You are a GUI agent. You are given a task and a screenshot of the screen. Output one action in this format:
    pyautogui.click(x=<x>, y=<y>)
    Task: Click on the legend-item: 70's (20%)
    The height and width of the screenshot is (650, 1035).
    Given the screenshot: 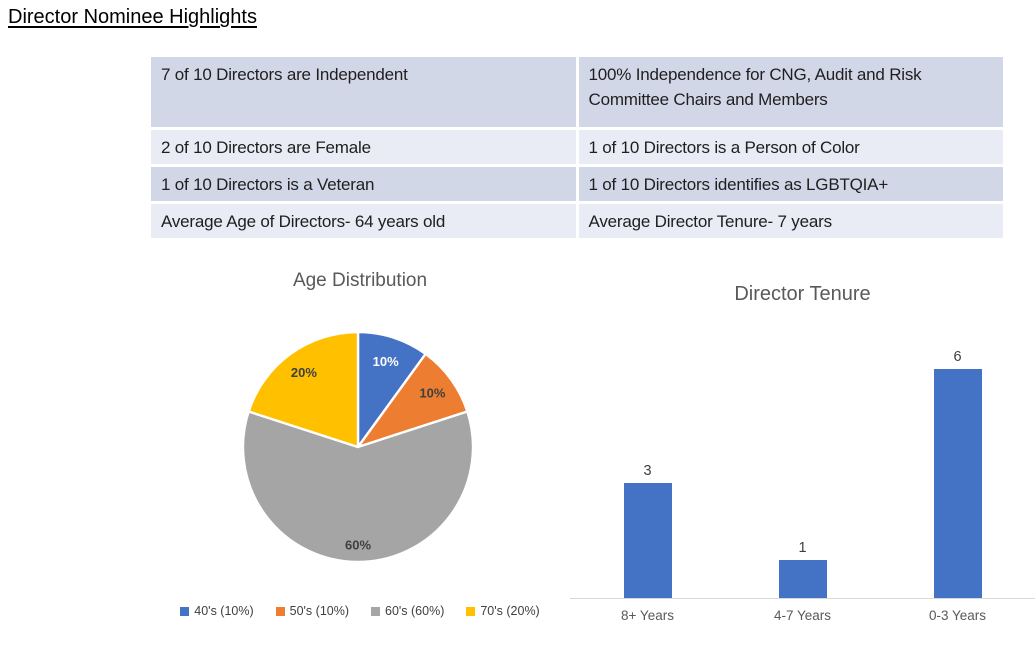 What is the action you would take?
    pyautogui.click(x=503, y=611)
    